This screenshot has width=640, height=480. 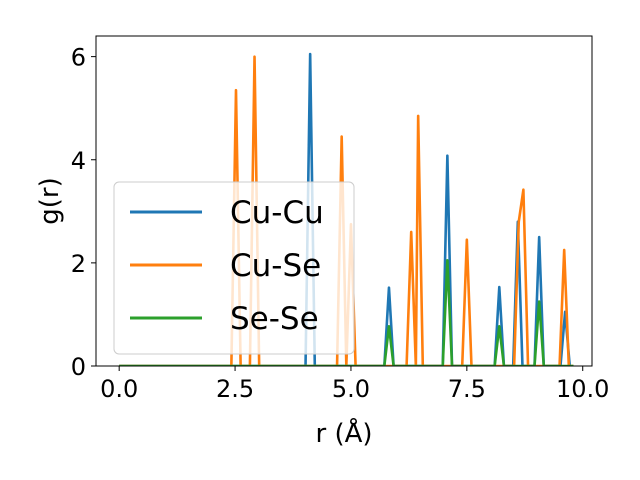 What do you see at coordinates (274, 319) in the screenshot?
I see `legend-label: Se-Se` at bounding box center [274, 319].